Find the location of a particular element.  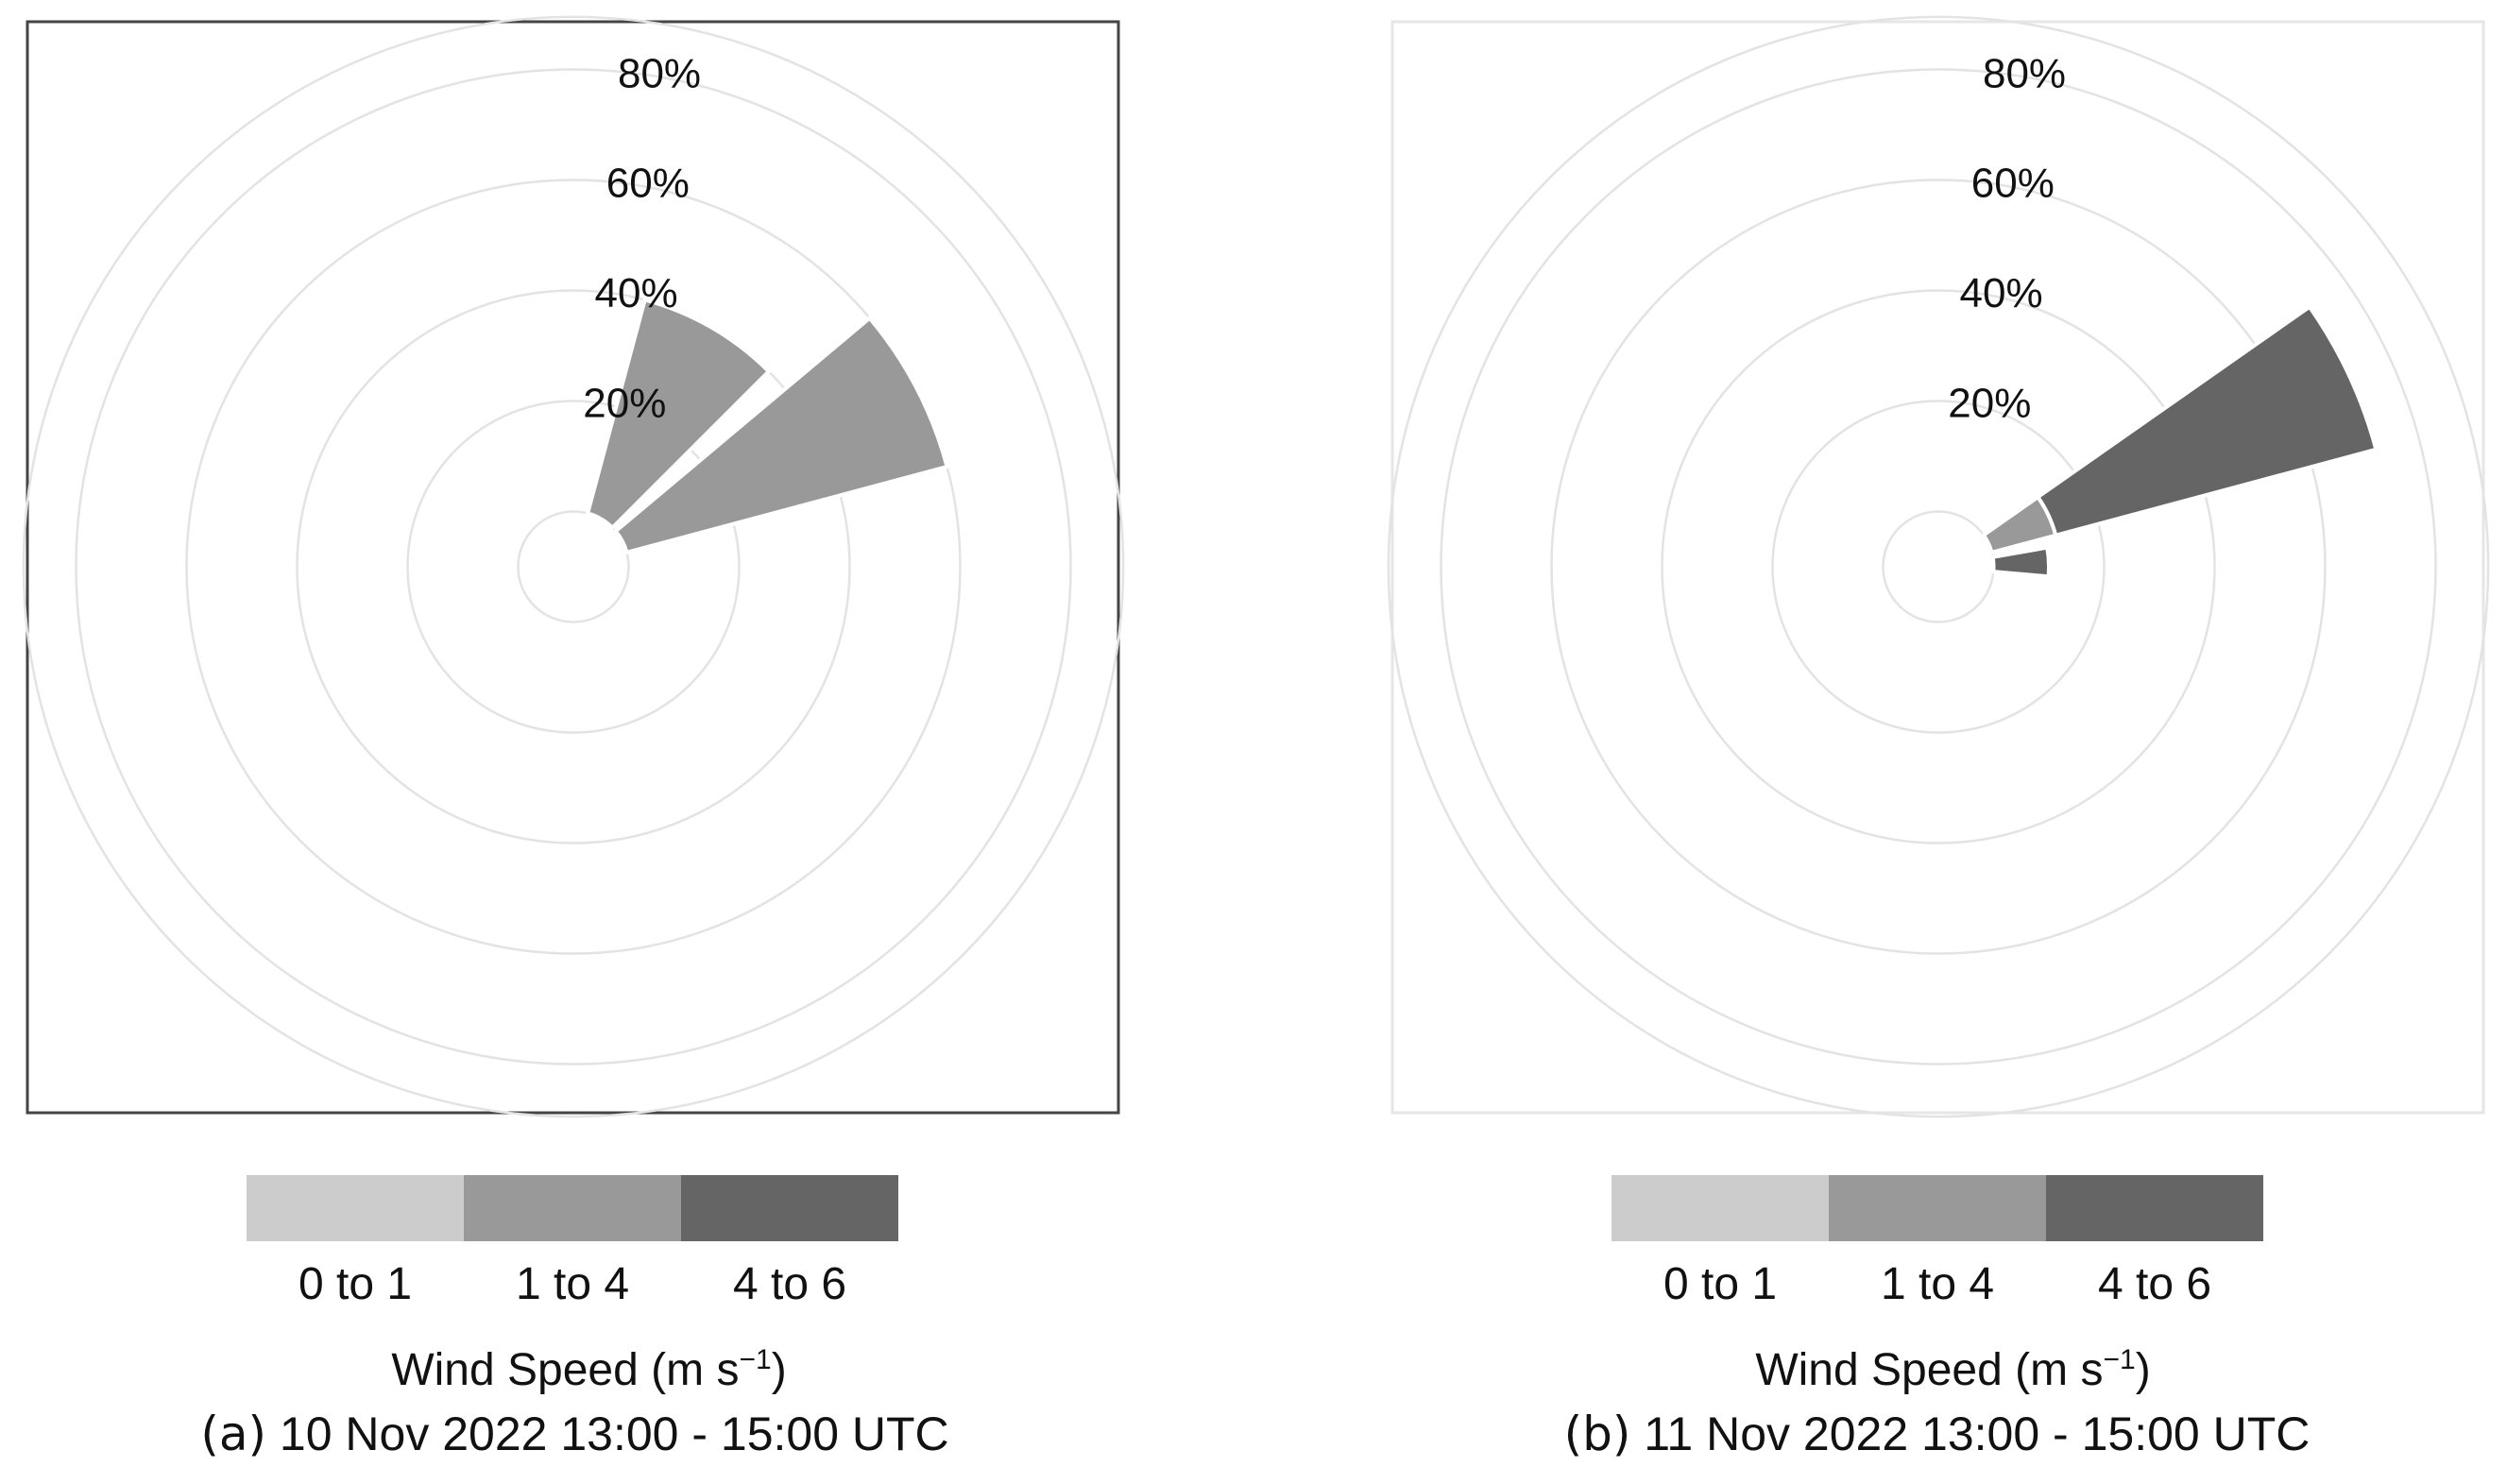

legend-labels-a: 0 to 1 1 to 4 4 to 6 is located at coordinates (572, 1285).